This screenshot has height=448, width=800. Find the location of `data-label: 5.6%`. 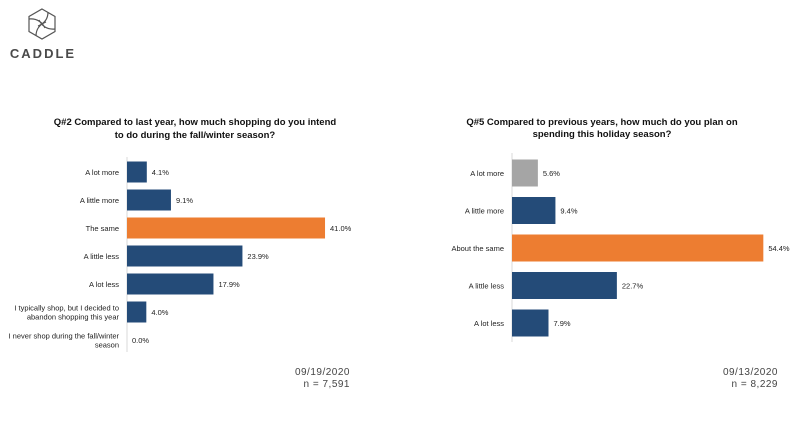

data-label: 5.6% is located at coordinates (551, 173).